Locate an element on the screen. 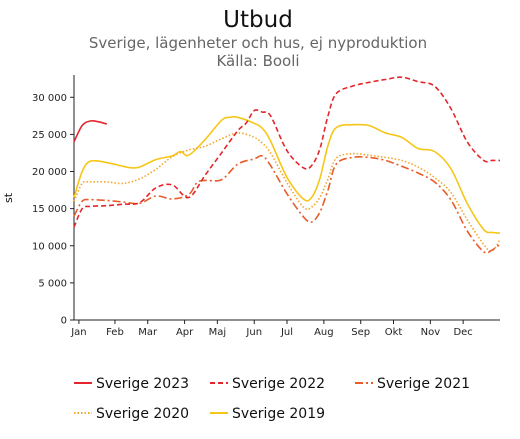 The image size is (520, 439). x-tick-label: Dec is located at coordinates (462, 332).